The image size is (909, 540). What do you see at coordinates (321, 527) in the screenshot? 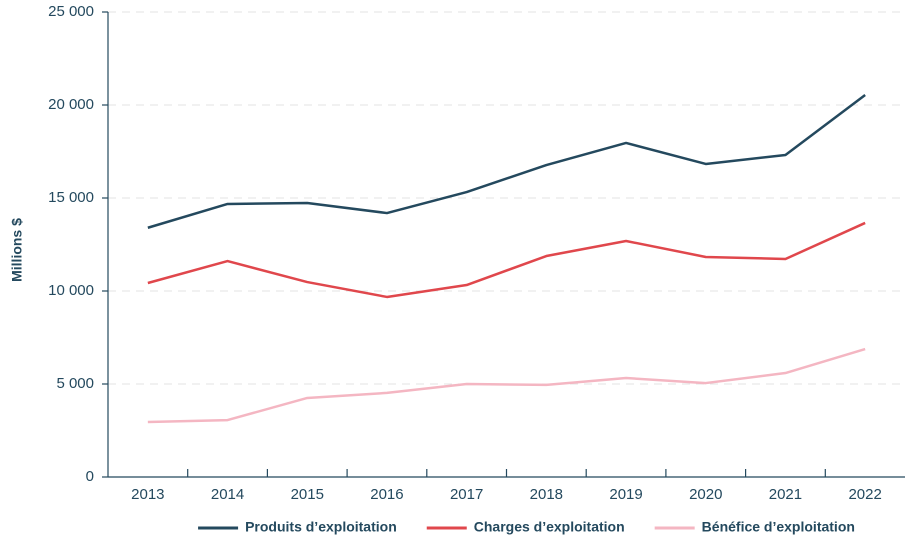
I see `legend-label: Produits d’exploitation` at bounding box center [321, 527].